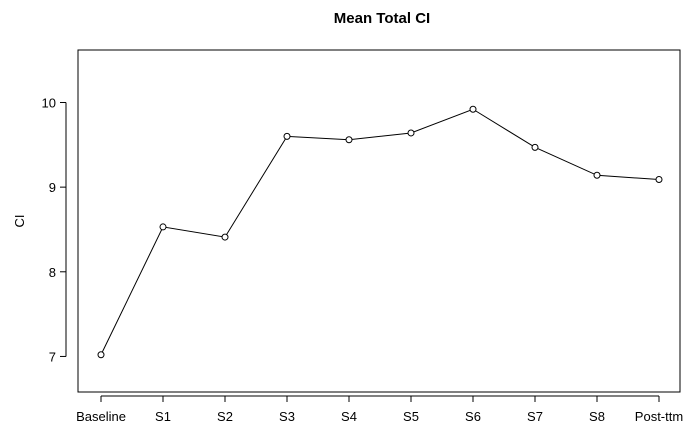 The width and height of the screenshot is (684, 428). I want to click on x-tick-label: Post-ttm, so click(659, 416).